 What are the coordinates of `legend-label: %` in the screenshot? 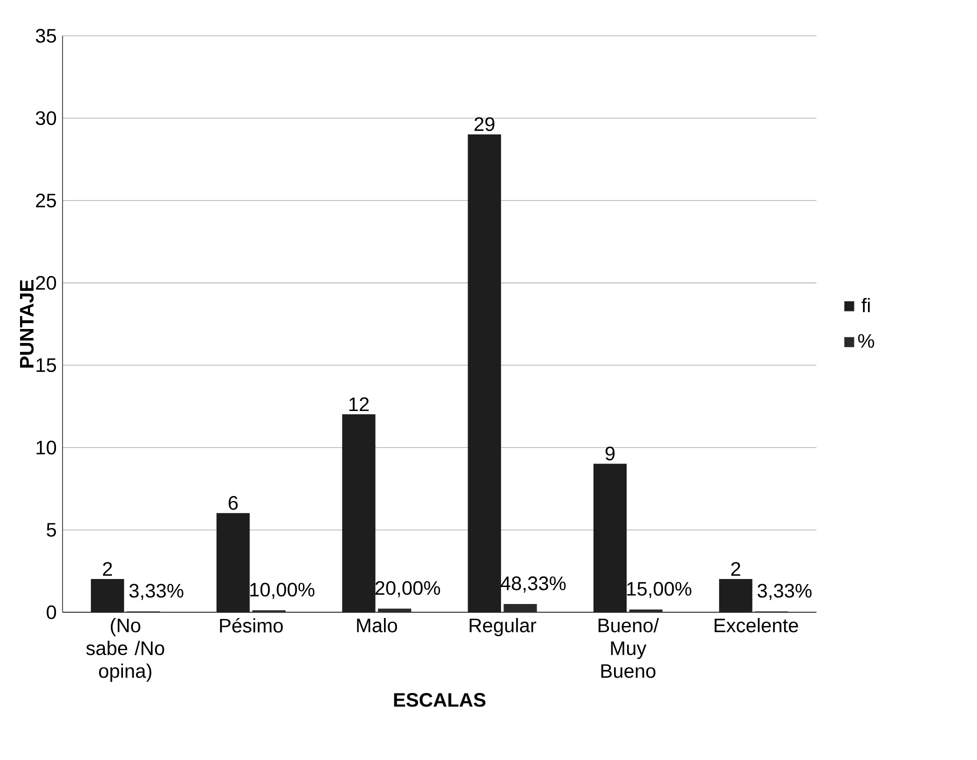 It's located at (866, 341).